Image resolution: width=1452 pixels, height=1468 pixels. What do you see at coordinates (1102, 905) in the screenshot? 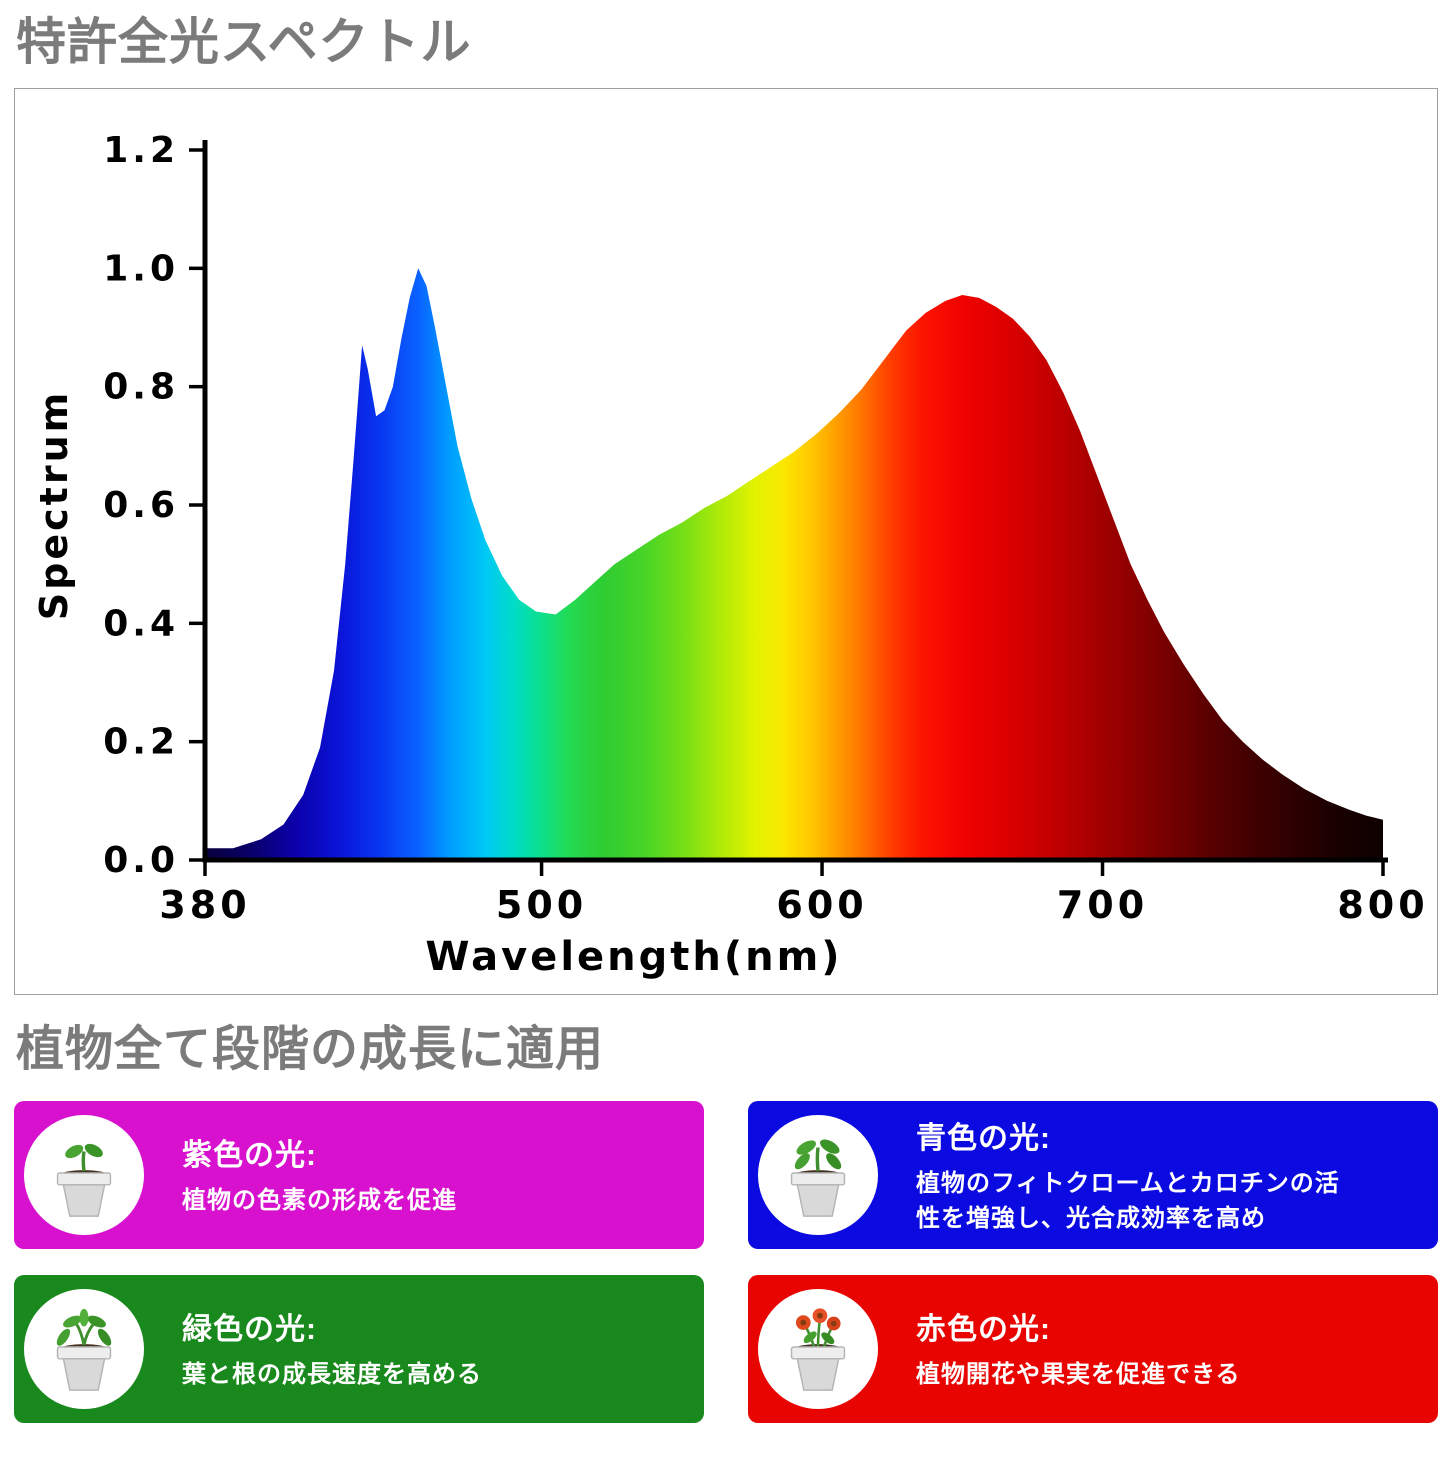
I see `x-tick-label: 700` at bounding box center [1102, 905].